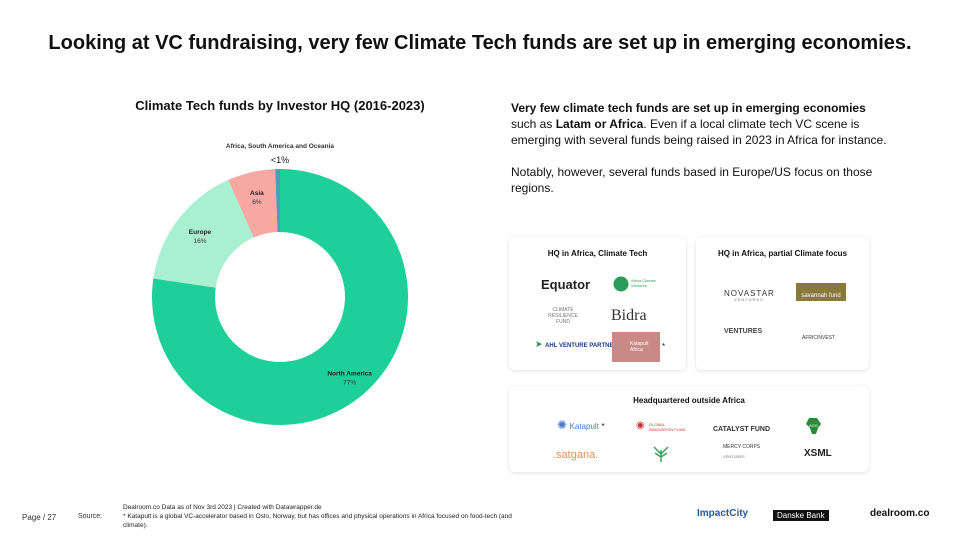 The width and height of the screenshot is (960, 540). What do you see at coordinates (689, 400) in the screenshot?
I see `card-title: Headquartered outside Africa` at bounding box center [689, 400].